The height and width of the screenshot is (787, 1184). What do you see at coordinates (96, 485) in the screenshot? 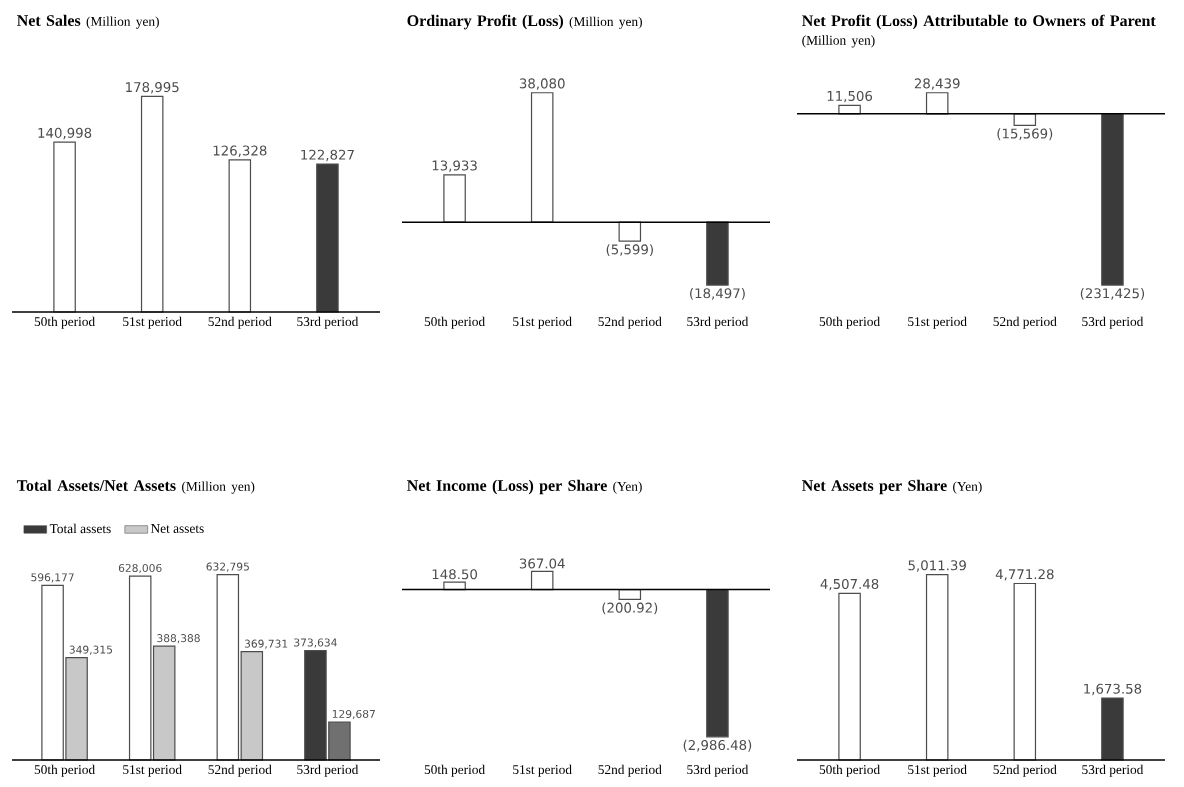
I see `chart-title: Total Assets/Net Assets` at bounding box center [96, 485].